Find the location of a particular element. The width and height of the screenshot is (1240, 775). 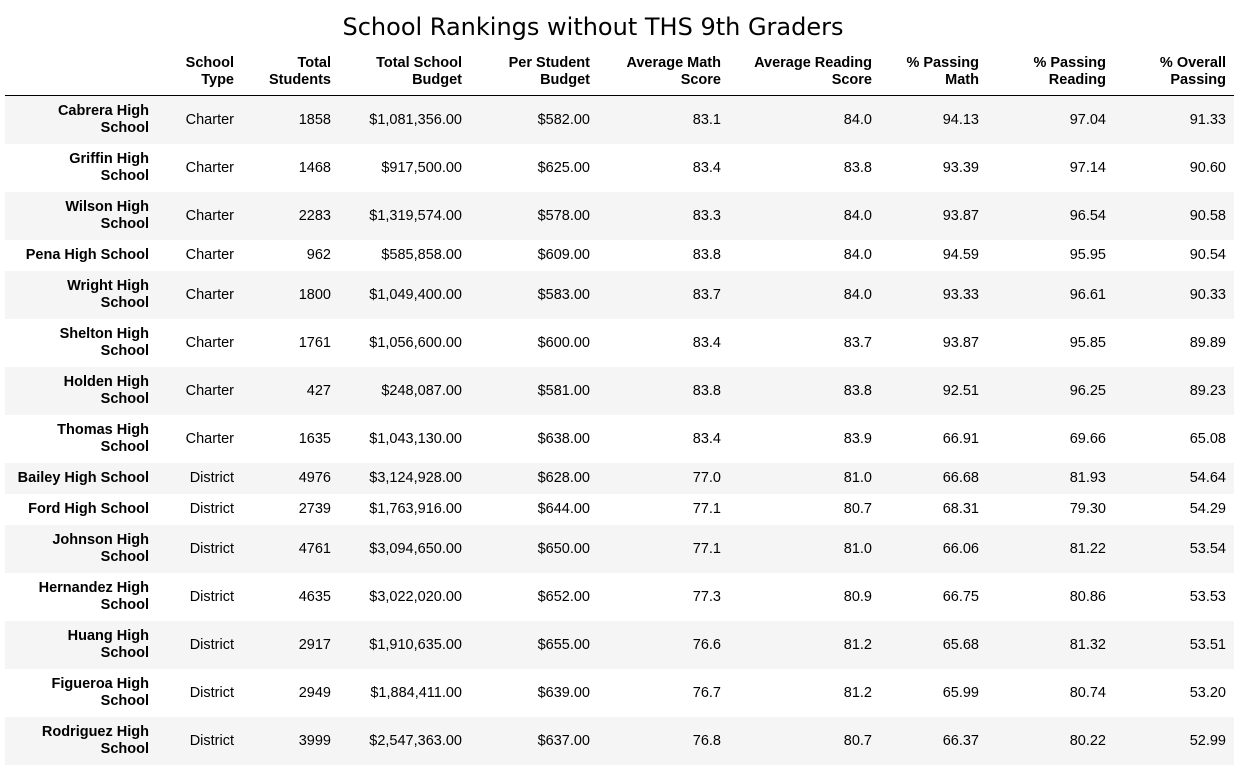

cell-per-student: $609.00 is located at coordinates (563, 255).